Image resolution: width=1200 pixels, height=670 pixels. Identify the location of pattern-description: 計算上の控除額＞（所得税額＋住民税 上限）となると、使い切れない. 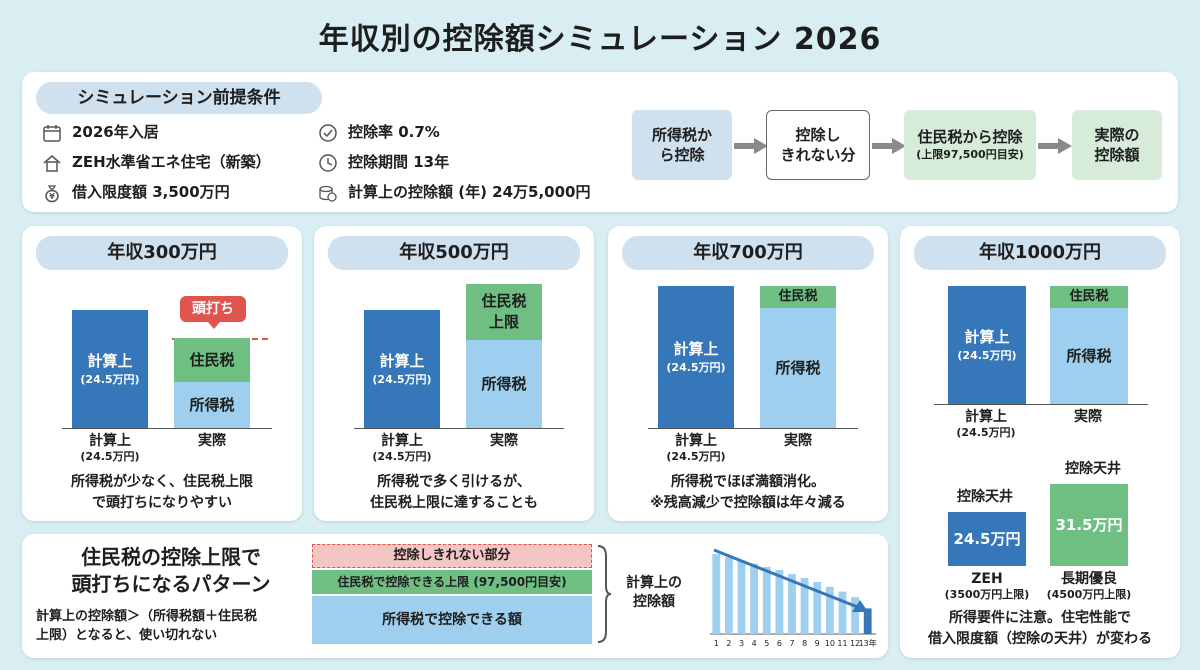
(147, 626).